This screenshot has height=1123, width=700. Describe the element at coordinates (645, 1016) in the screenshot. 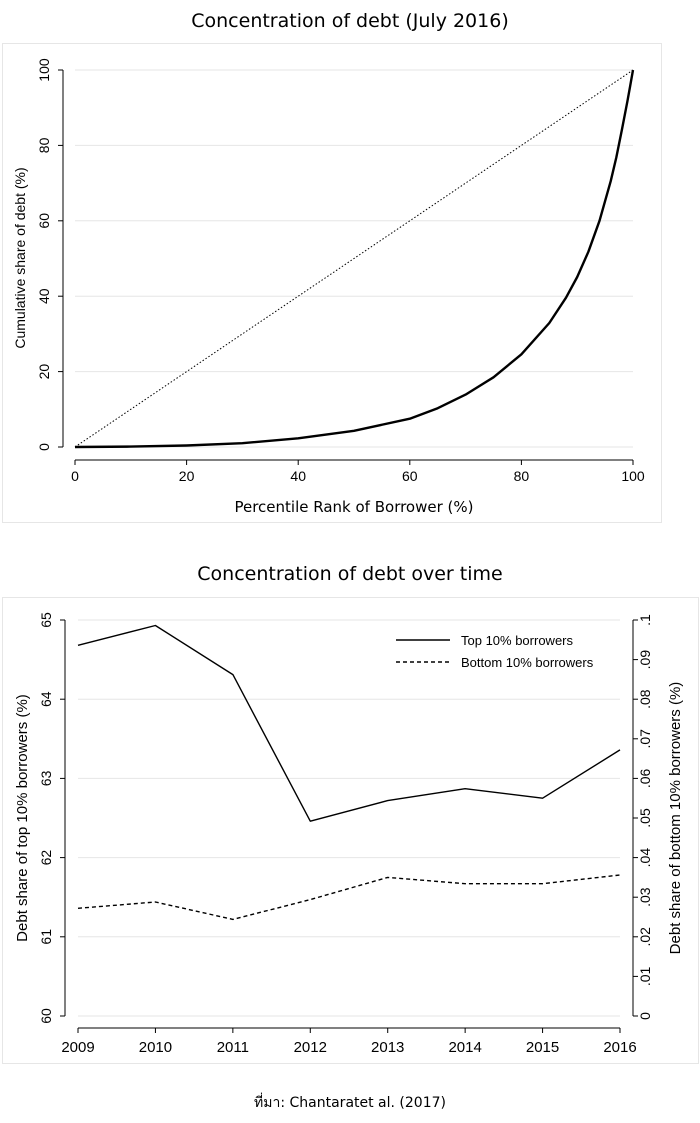

I see `chart2-right-tick-label: 0` at that location.